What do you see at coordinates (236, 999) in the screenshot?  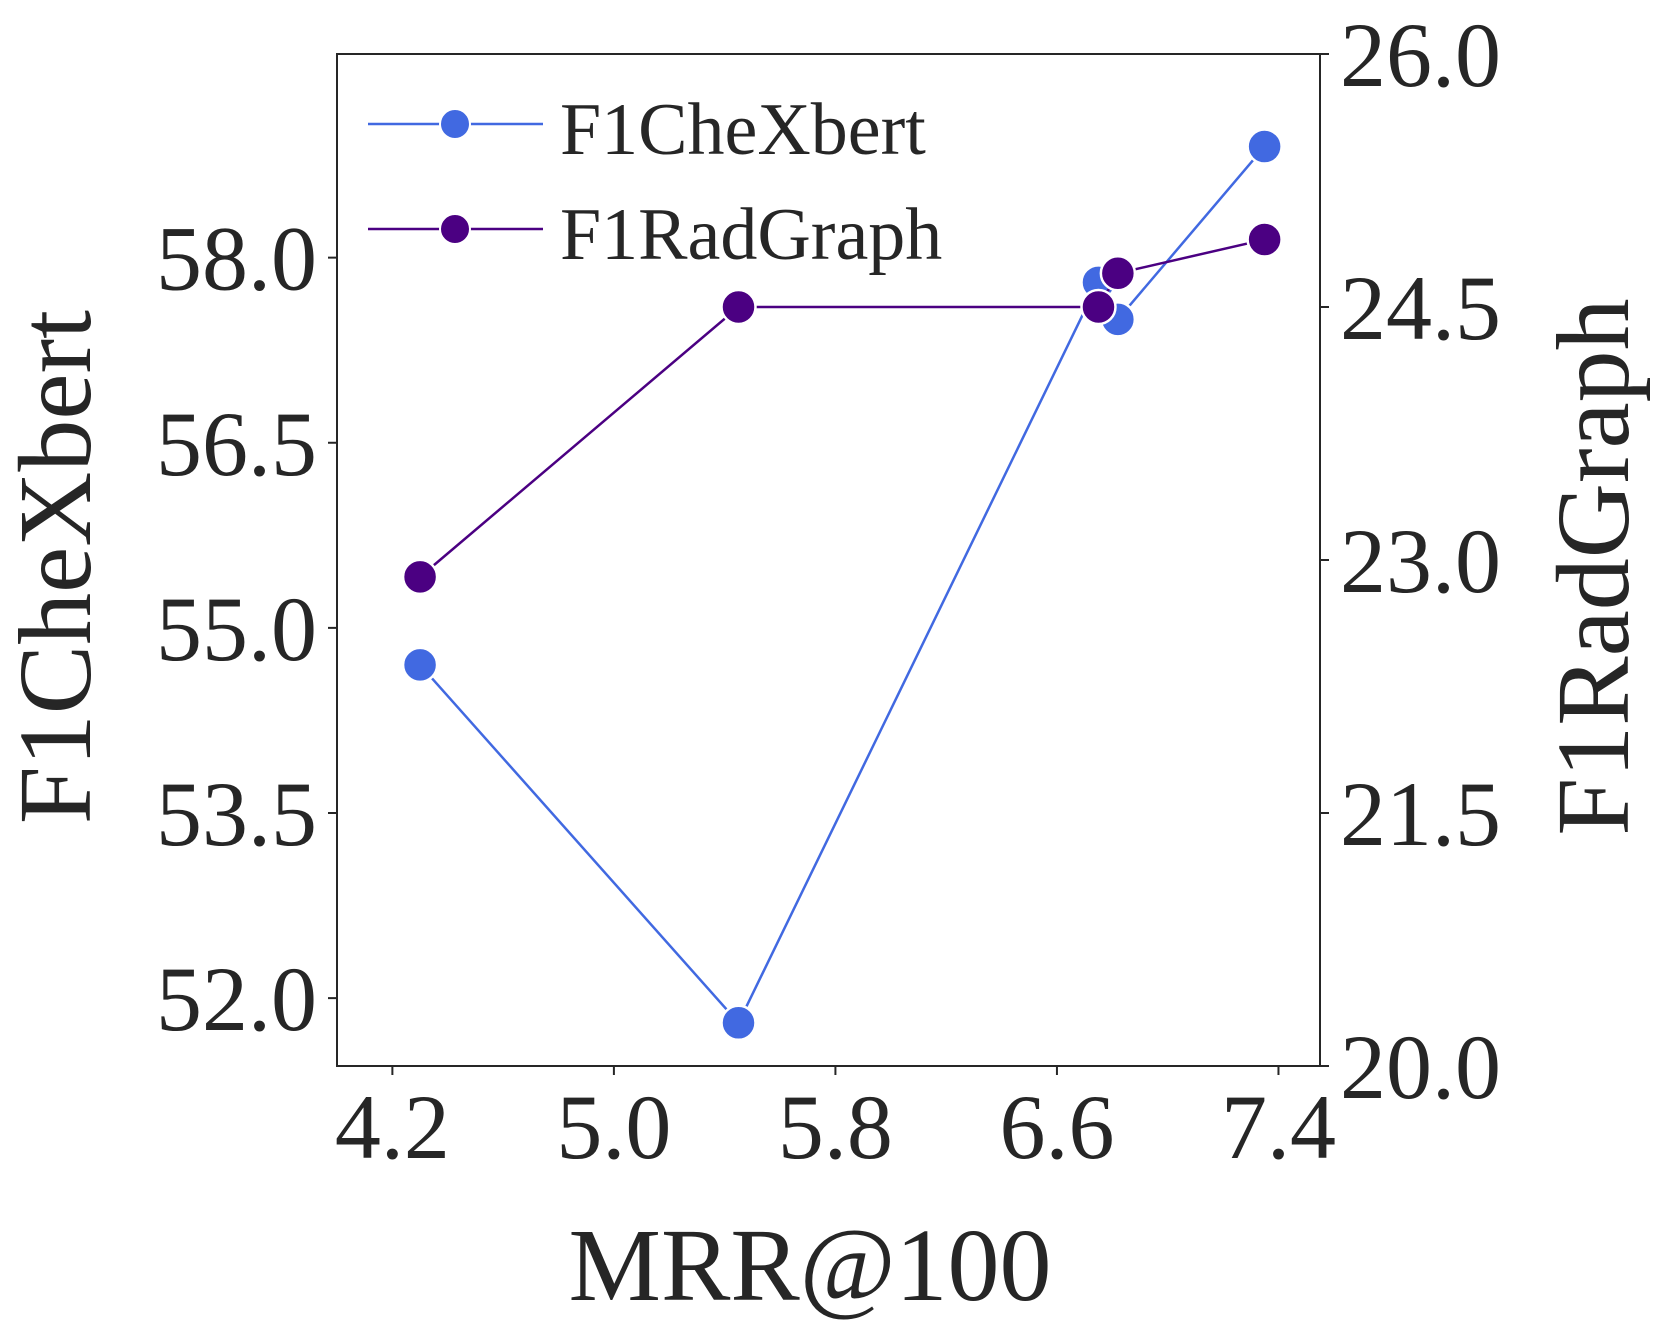 I see `y-left-tick-label: 52.0` at bounding box center [236, 999].